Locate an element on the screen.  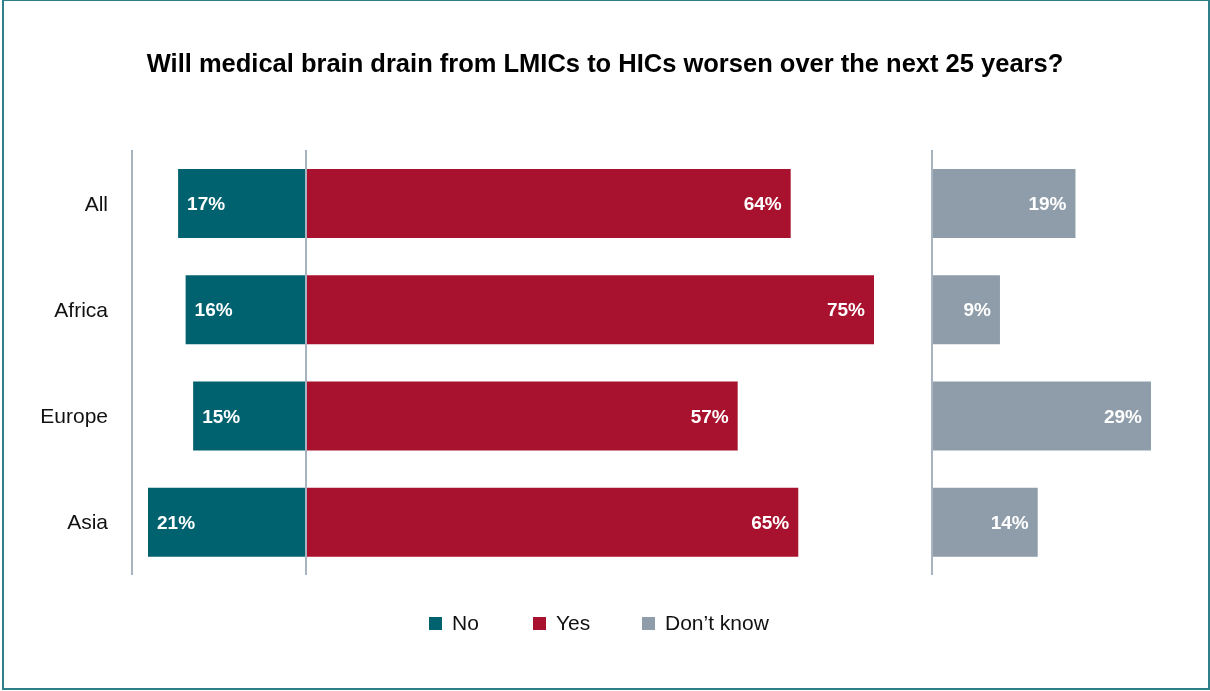
y-tick-label: Africa is located at coordinates (81, 309).